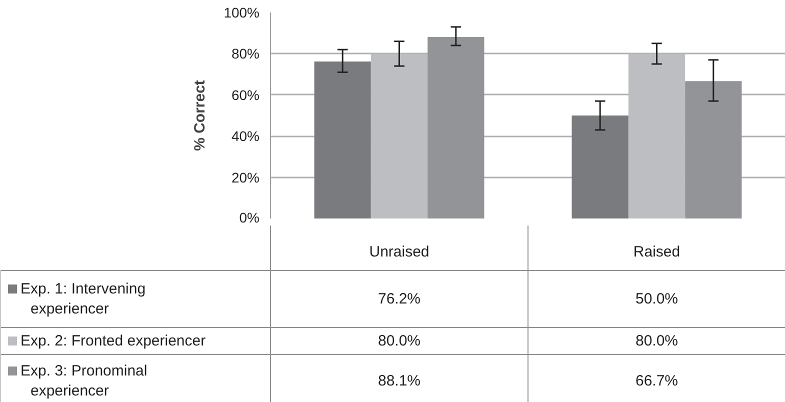 Image resolution: width=785 pixels, height=402 pixels. I want to click on y-tick-label: 80%, so click(245, 54).